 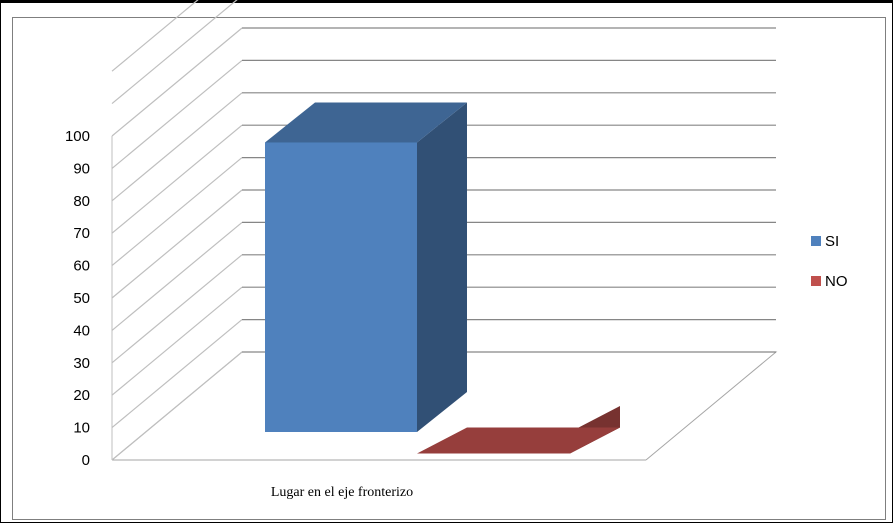 I want to click on category-label: Lugar en el eje fronterizo, so click(x=342, y=492).